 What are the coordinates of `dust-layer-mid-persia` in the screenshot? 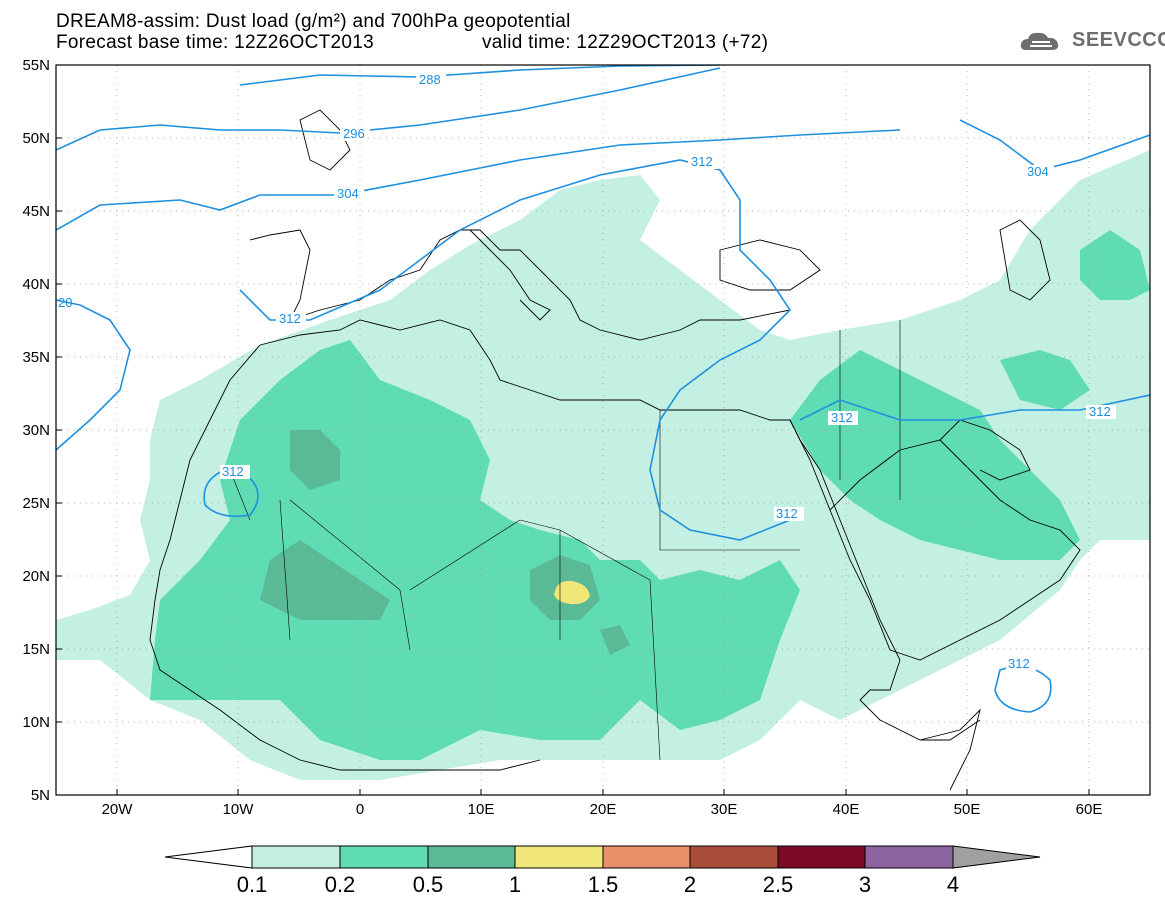 It's located at (1045, 380).